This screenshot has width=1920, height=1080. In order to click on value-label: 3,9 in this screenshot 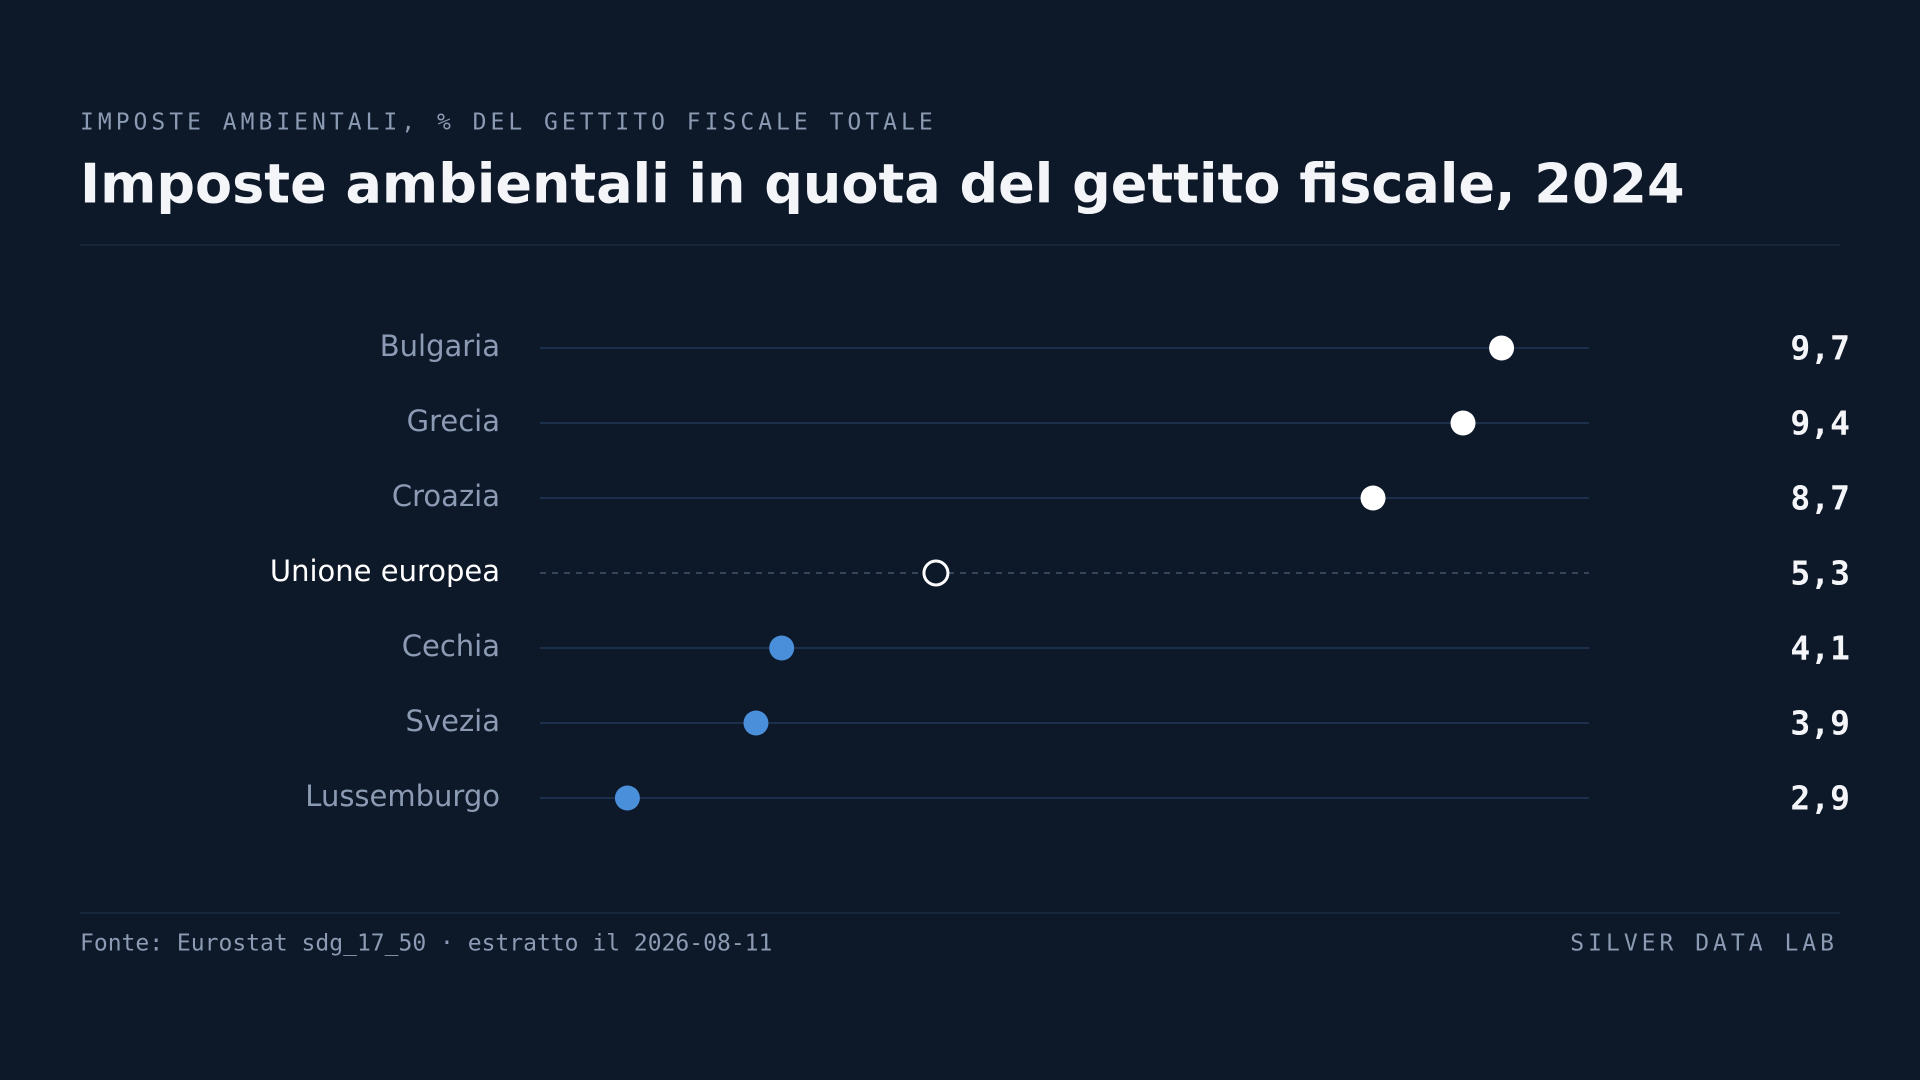, I will do `click(1820, 723)`.